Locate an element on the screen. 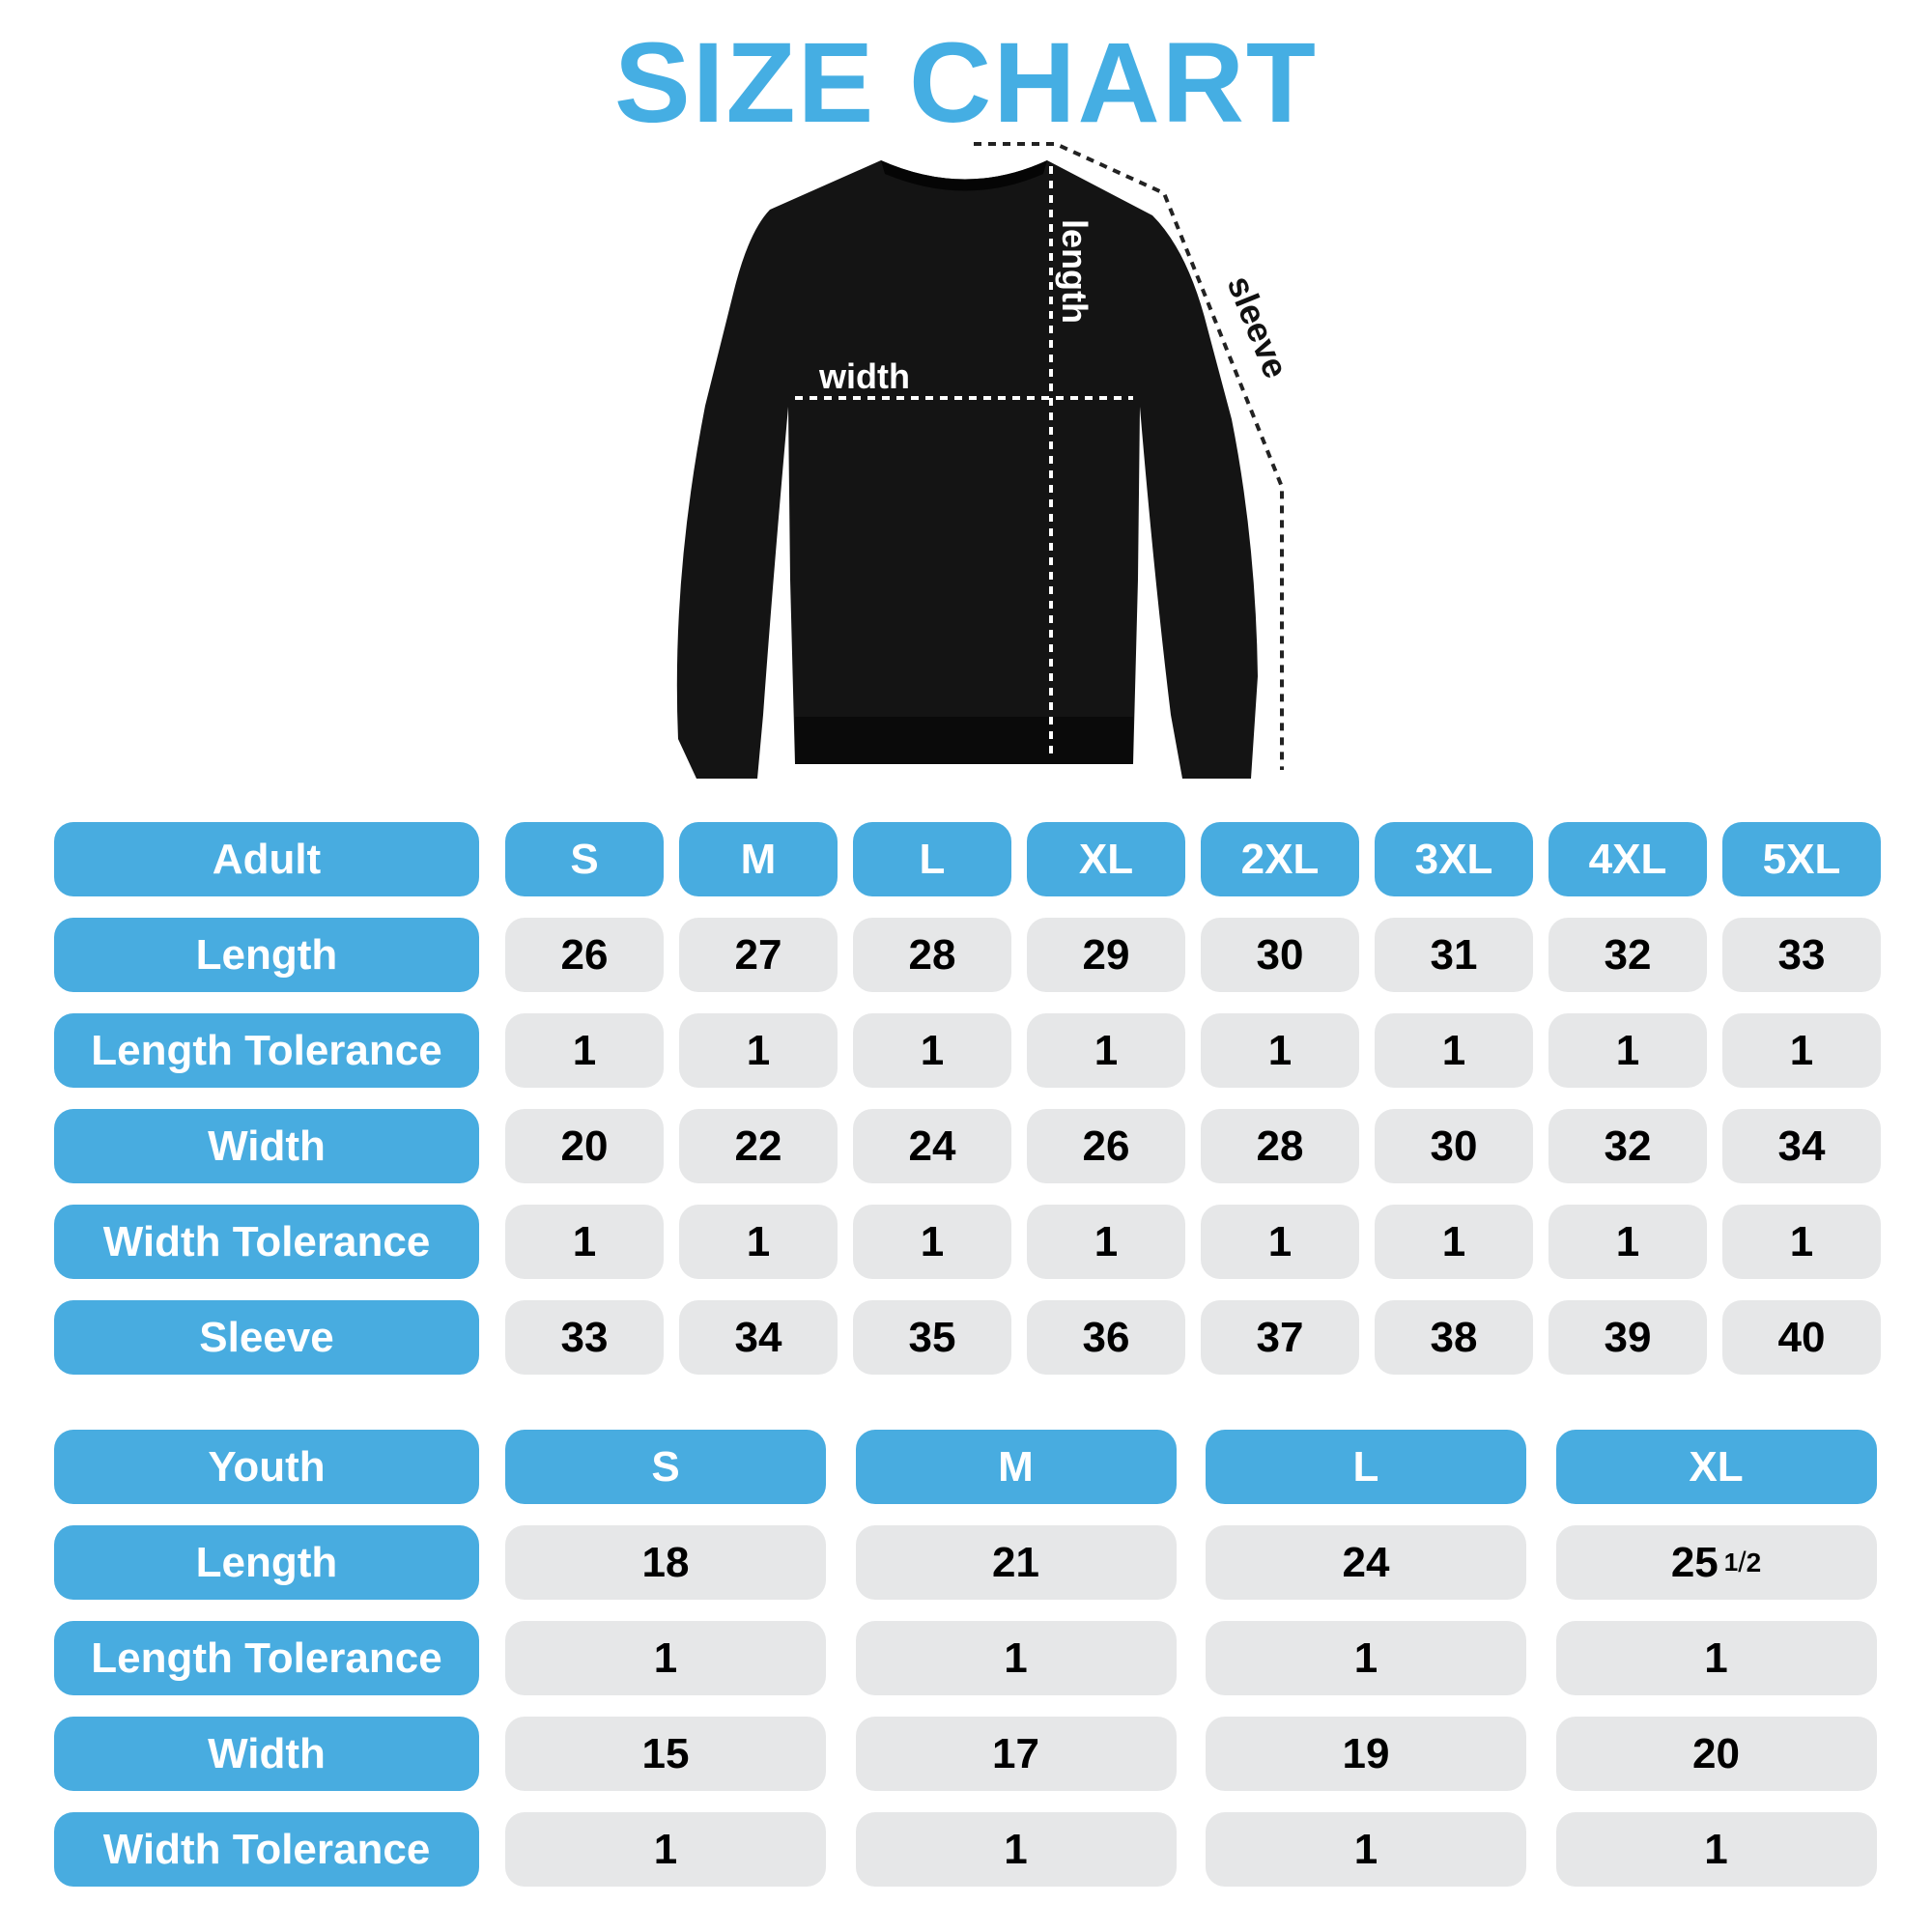 Image resolution: width=1932 pixels, height=1932 pixels. adult-row-label: Width is located at coordinates (266, 1146).